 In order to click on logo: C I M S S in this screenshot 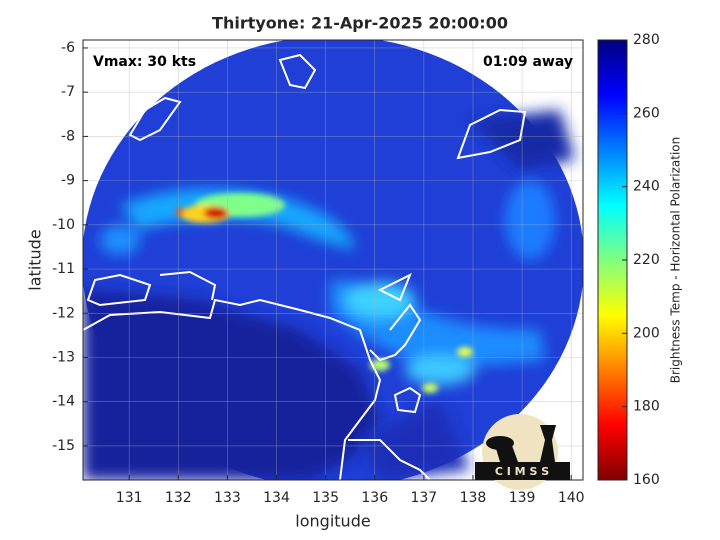, I will do `click(522, 452)`.